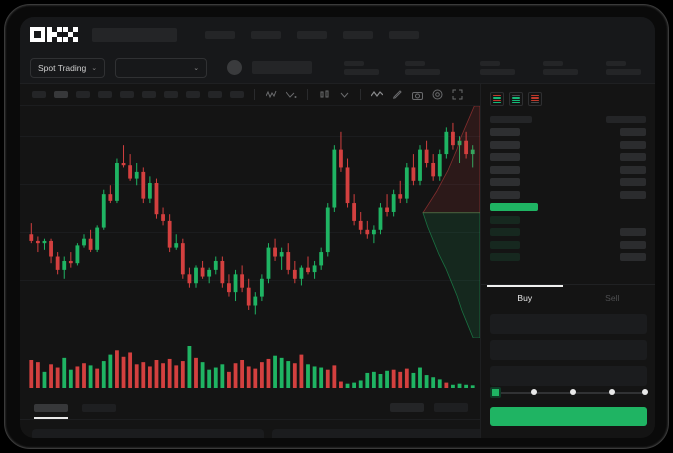 The width and height of the screenshot is (673, 453). I want to click on sub-header: Spot Trading ⌄ ⌄, so click(337, 68).